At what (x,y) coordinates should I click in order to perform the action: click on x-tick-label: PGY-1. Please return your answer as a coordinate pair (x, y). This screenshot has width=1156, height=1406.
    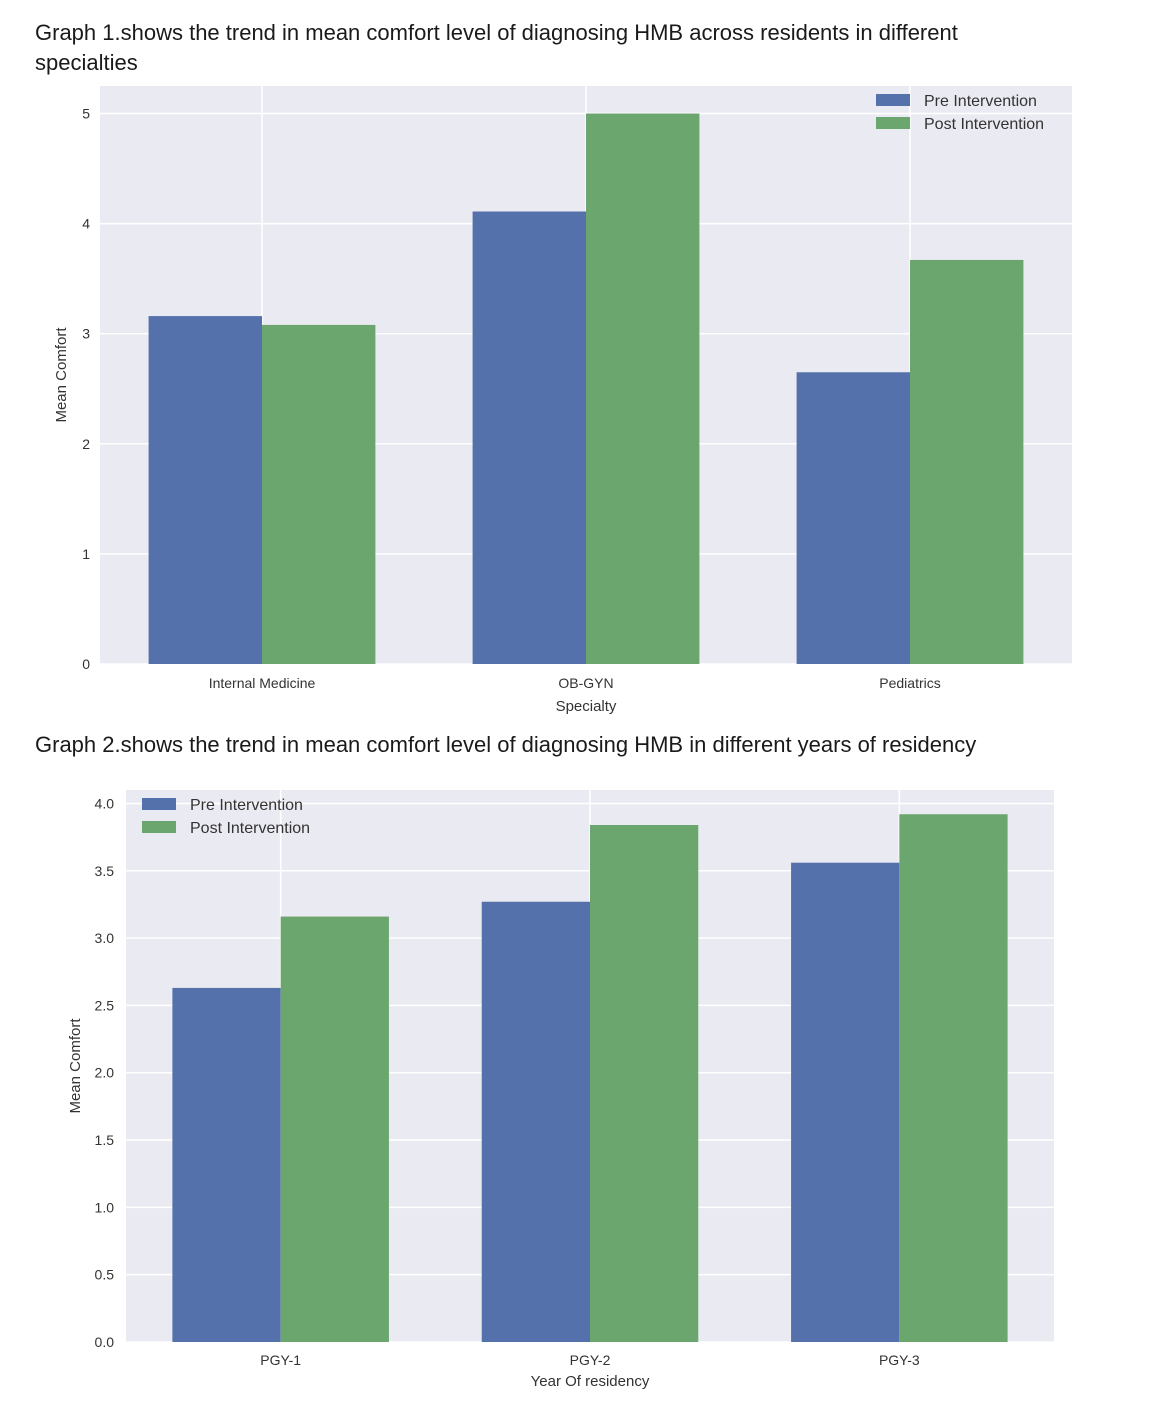
    Looking at the image, I should click on (280, 1360).